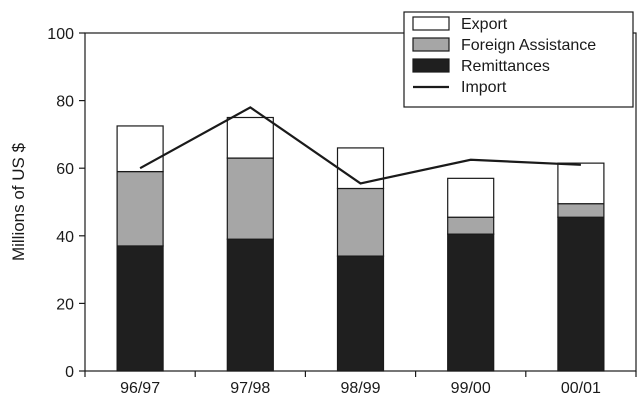 The image size is (639, 401). What do you see at coordinates (581, 388) in the screenshot?
I see `x-tick-label: 00/01` at bounding box center [581, 388].